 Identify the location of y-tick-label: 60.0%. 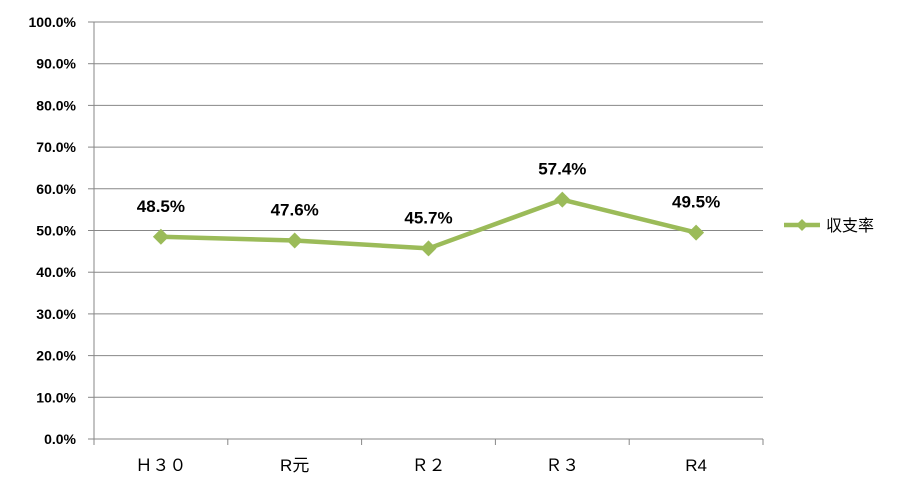
(56, 189).